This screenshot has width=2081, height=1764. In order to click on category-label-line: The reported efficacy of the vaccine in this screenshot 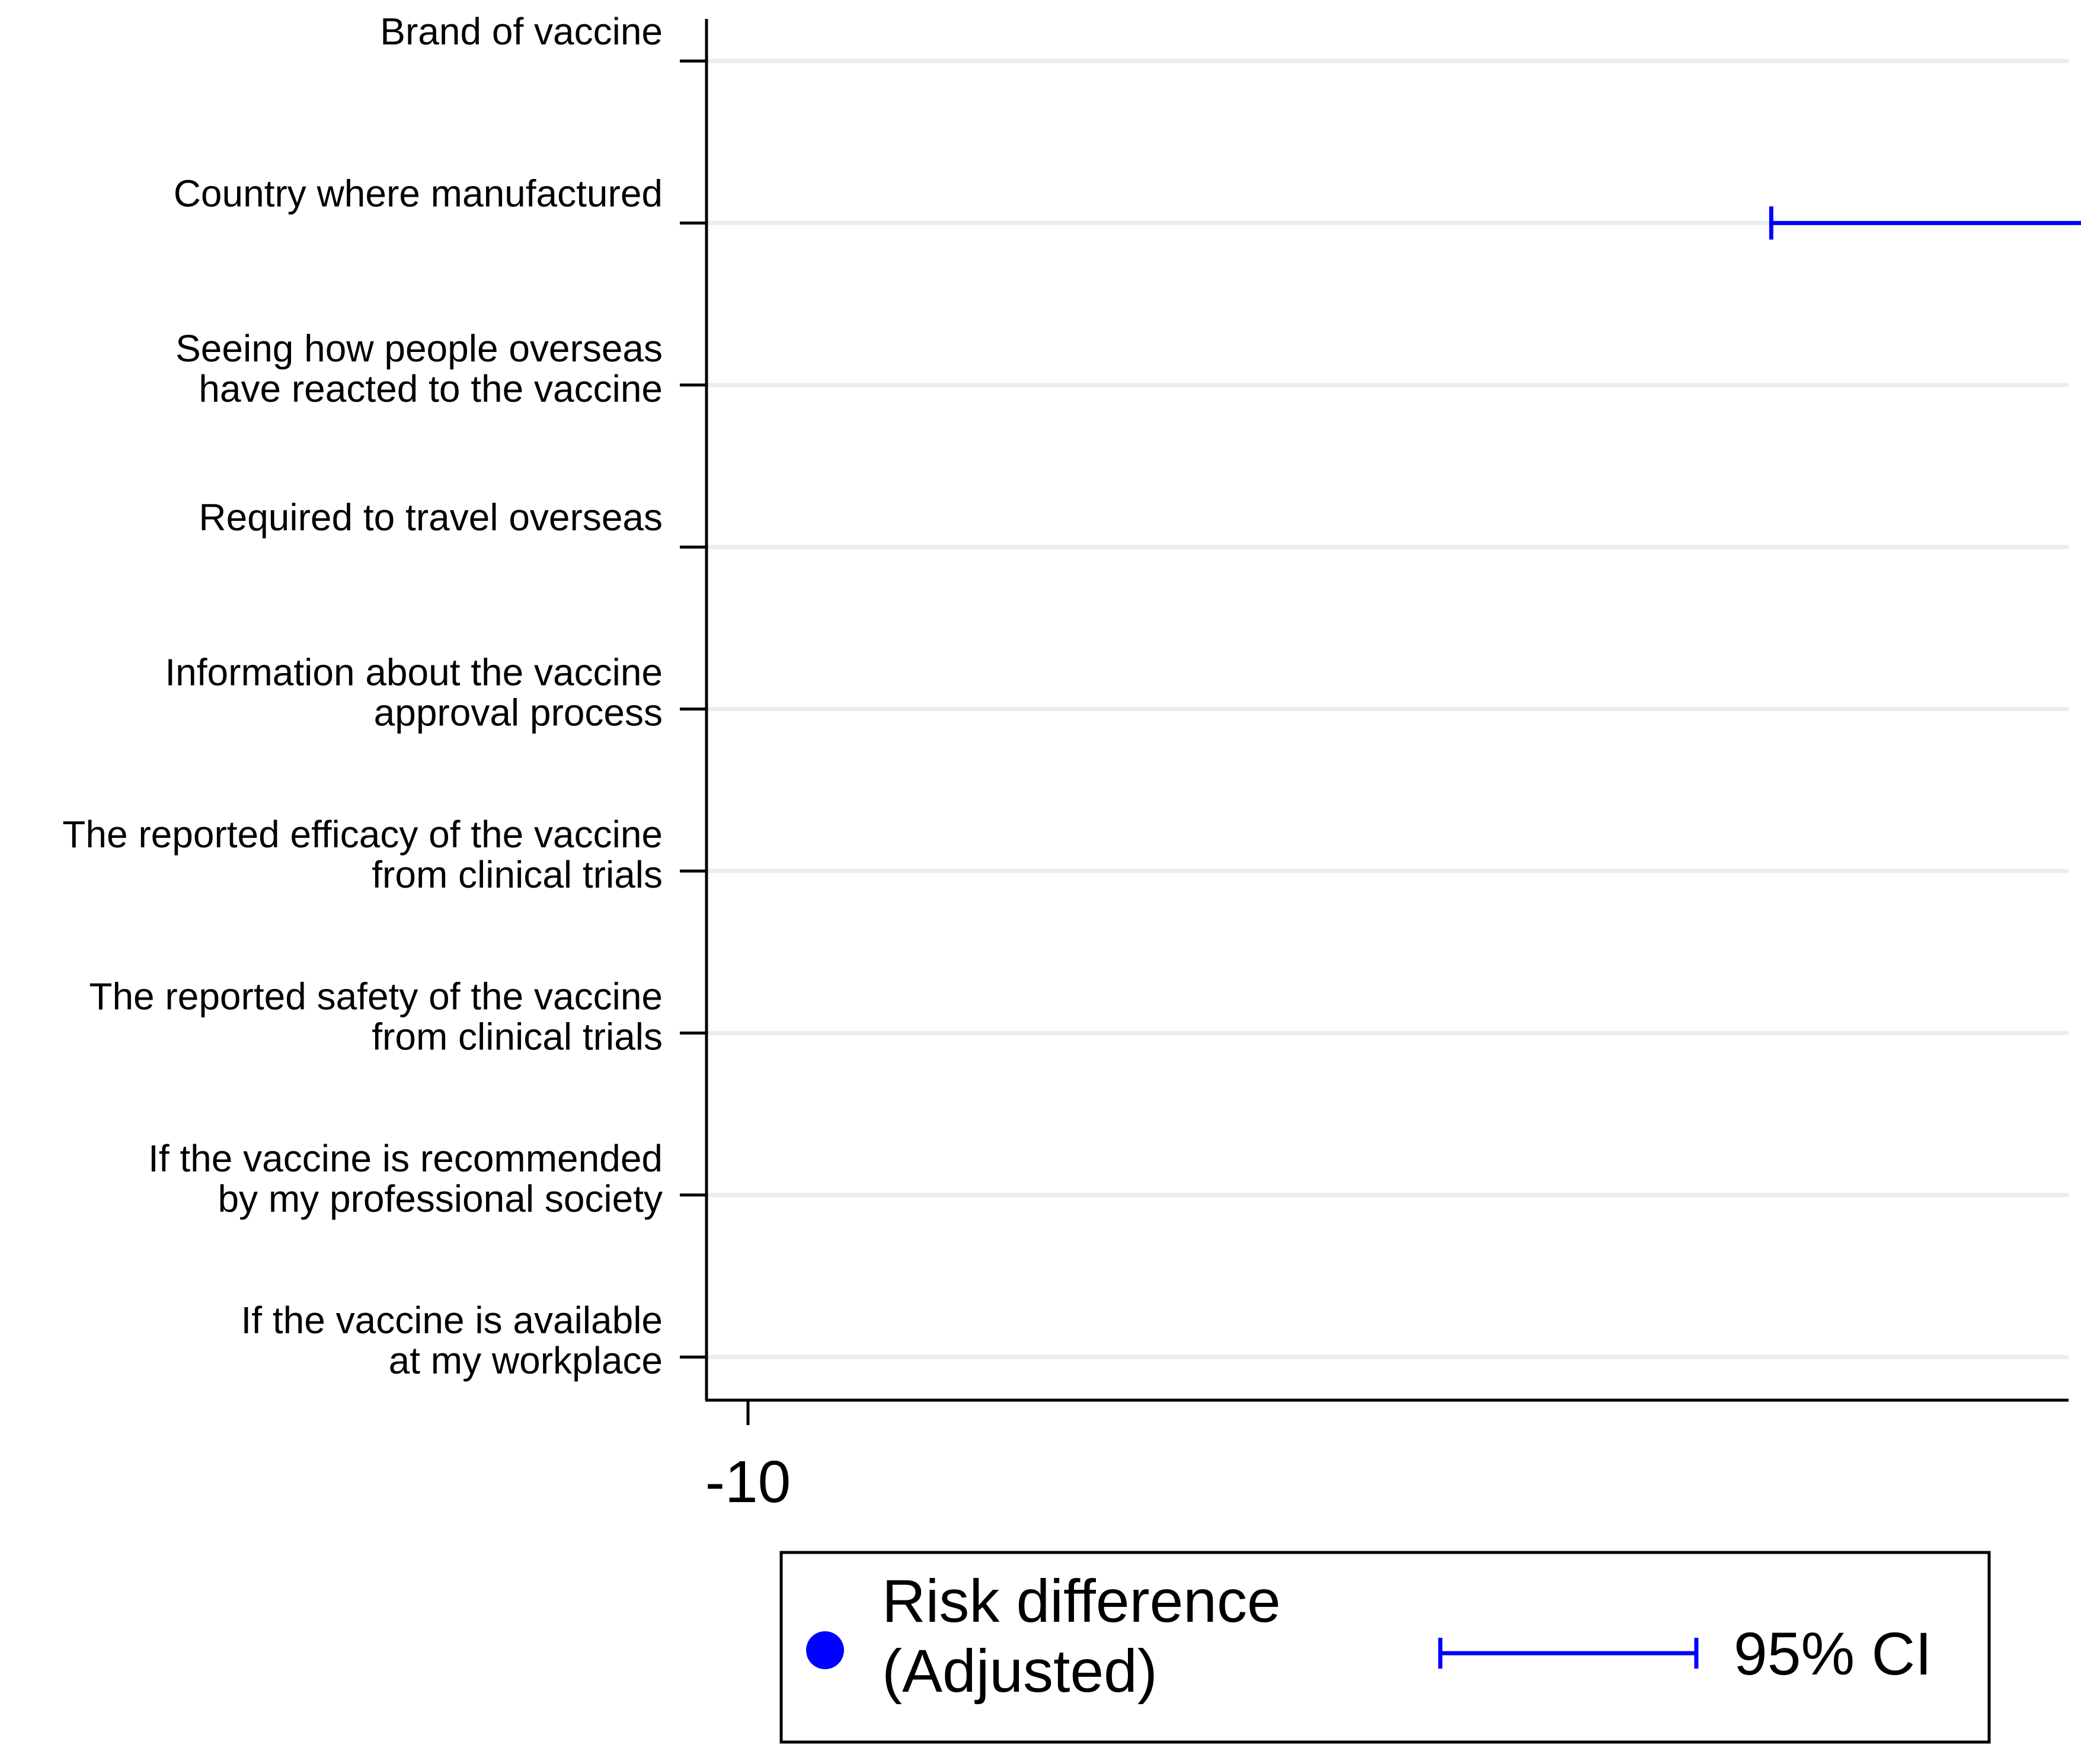, I will do `click(362, 834)`.